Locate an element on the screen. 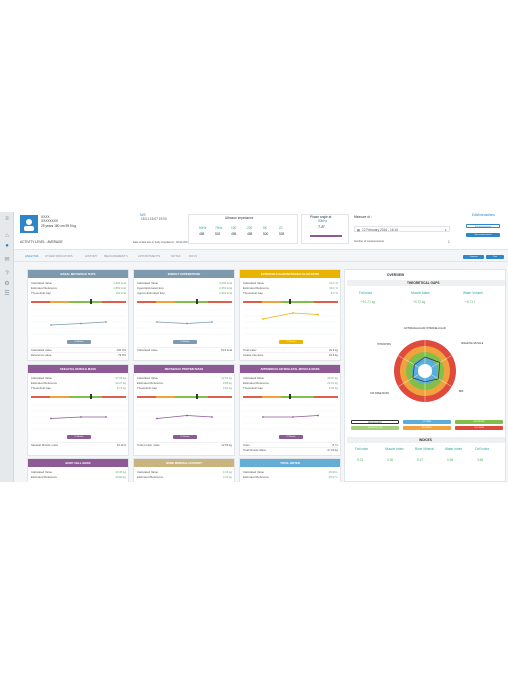  radar-axis-label: HYDRATION is located at coordinates (384, 344).